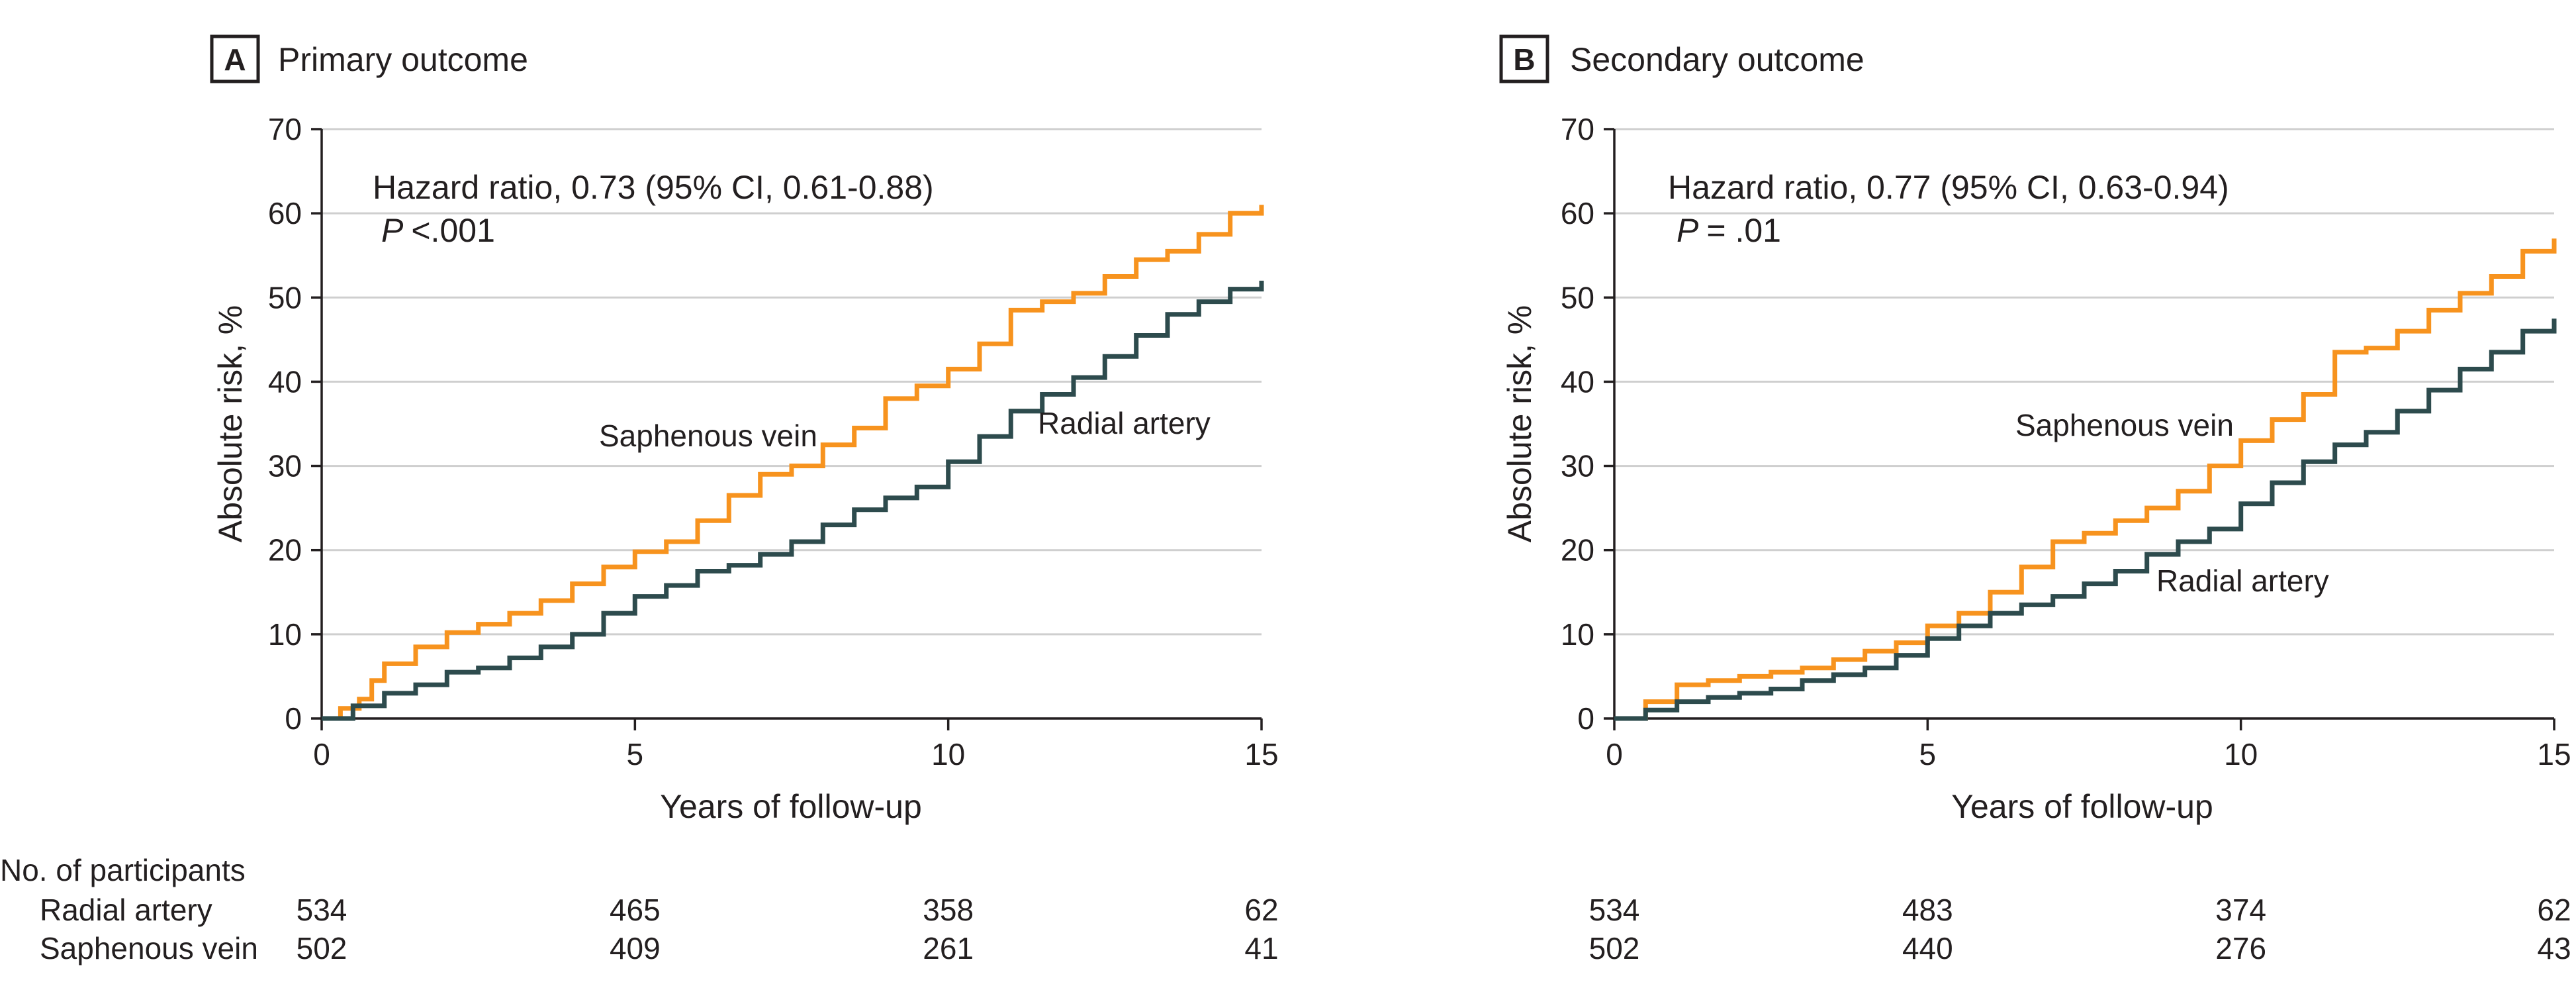  What do you see at coordinates (1928, 910) in the screenshot?
I see `panel-b-at-risk-r1-c2: 483` at bounding box center [1928, 910].